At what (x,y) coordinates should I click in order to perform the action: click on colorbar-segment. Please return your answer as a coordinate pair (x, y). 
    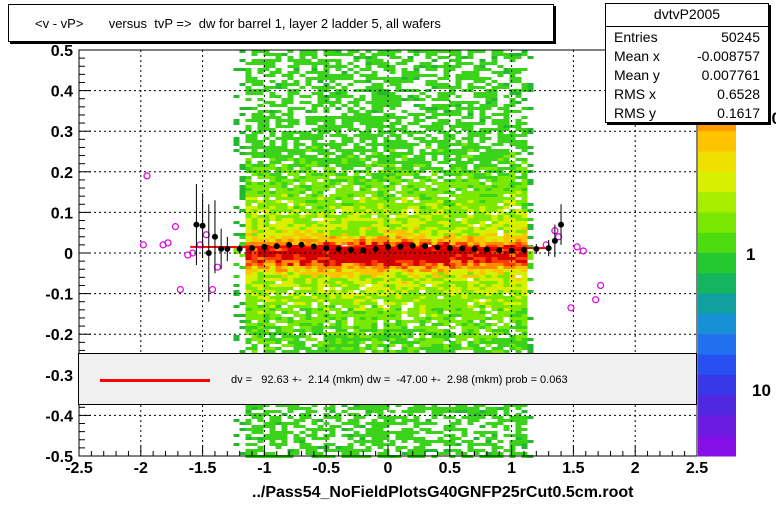
    Looking at the image, I should click on (717, 365).